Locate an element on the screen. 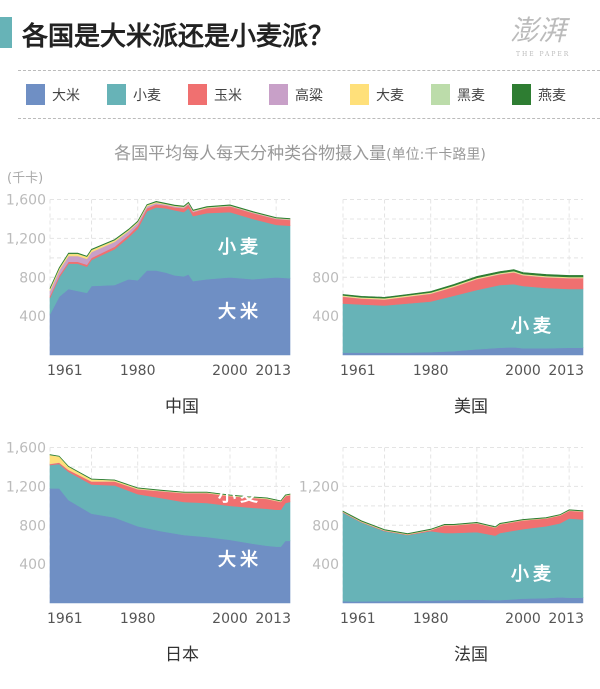 This screenshot has height=689, width=600. country-title: 日本 is located at coordinates (182, 655).